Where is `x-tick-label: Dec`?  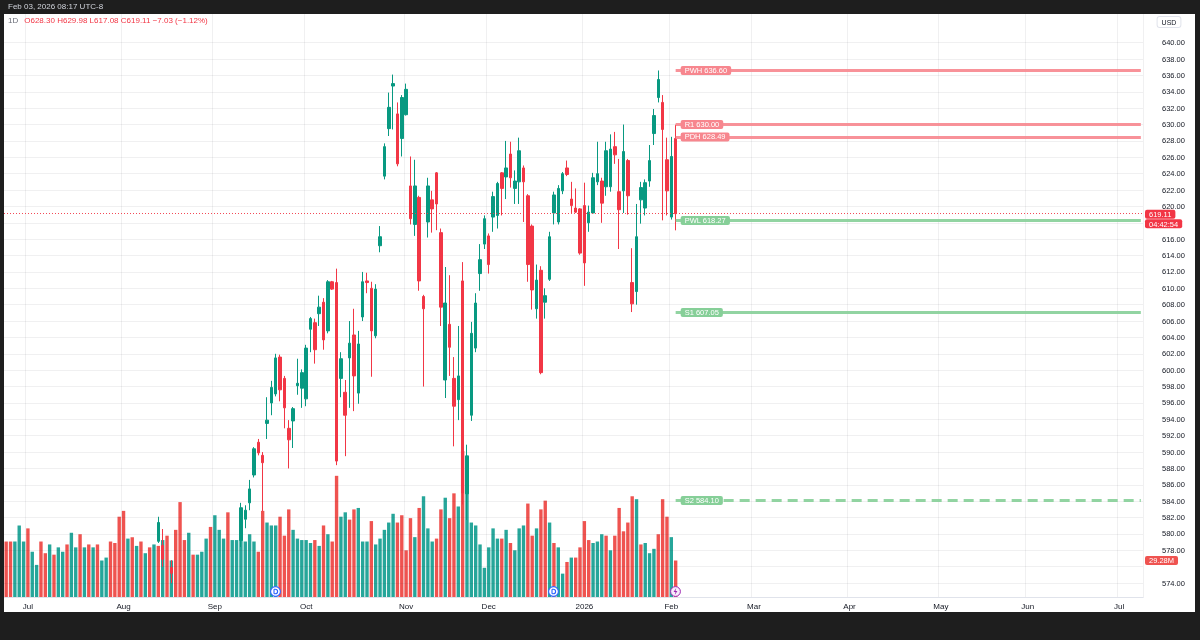 x-tick-label: Dec is located at coordinates (488, 606).